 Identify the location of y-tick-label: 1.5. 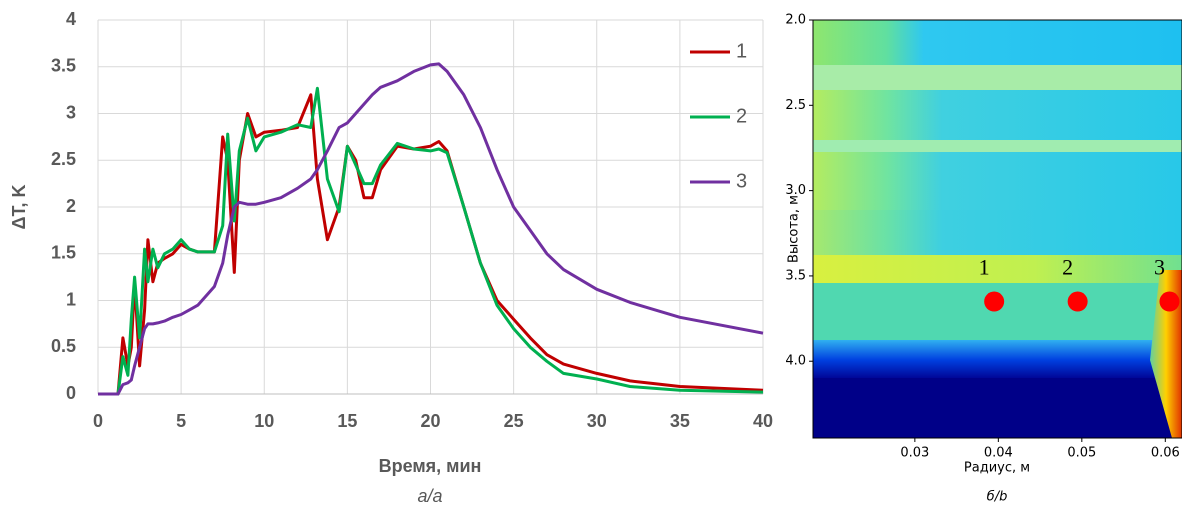
(63, 253).